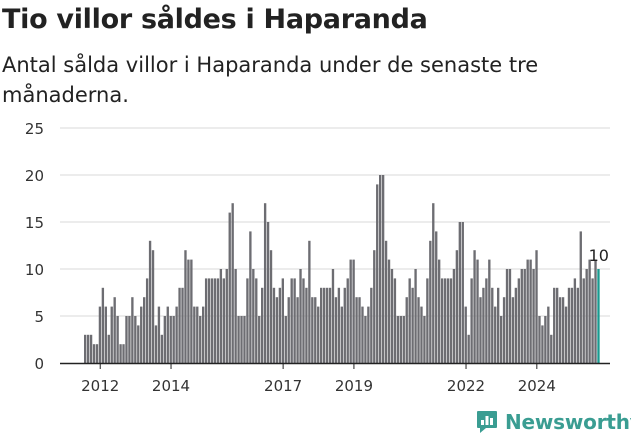  Describe the element at coordinates (283, 386) in the screenshot. I see `x-tick-label: 2017` at that location.